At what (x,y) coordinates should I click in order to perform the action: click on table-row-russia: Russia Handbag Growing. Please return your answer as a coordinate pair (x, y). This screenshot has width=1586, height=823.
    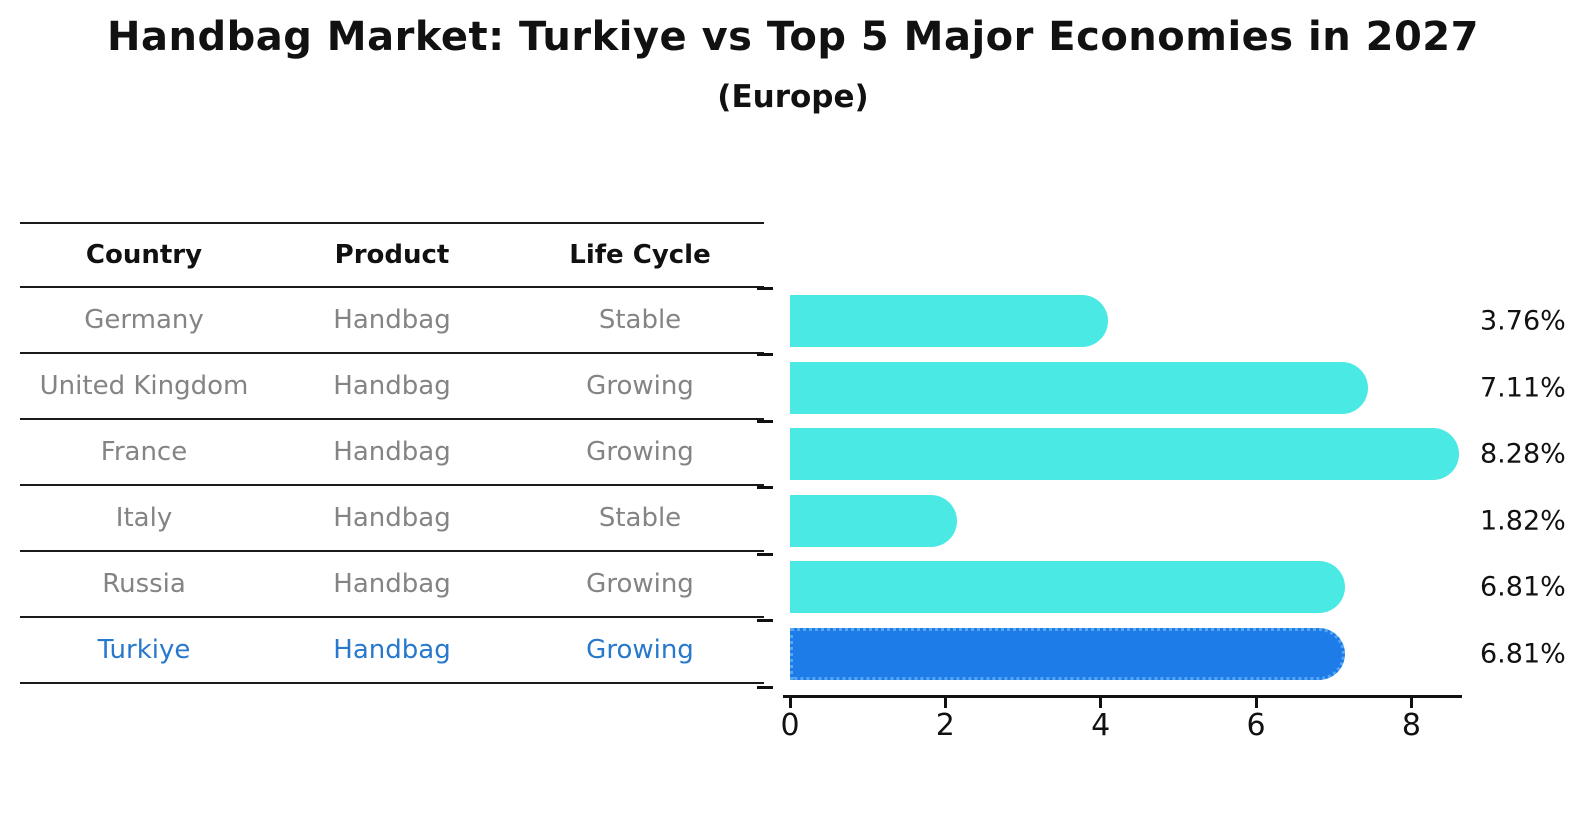
    Looking at the image, I should click on (392, 585).